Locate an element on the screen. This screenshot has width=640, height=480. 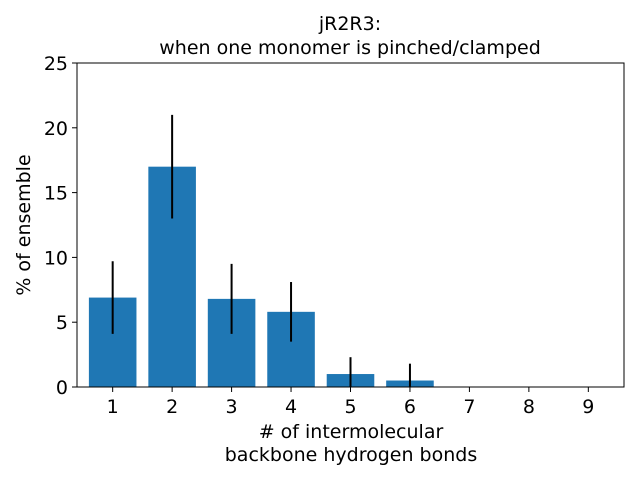
y-axis-label: % of ensemble is located at coordinates (24, 224).